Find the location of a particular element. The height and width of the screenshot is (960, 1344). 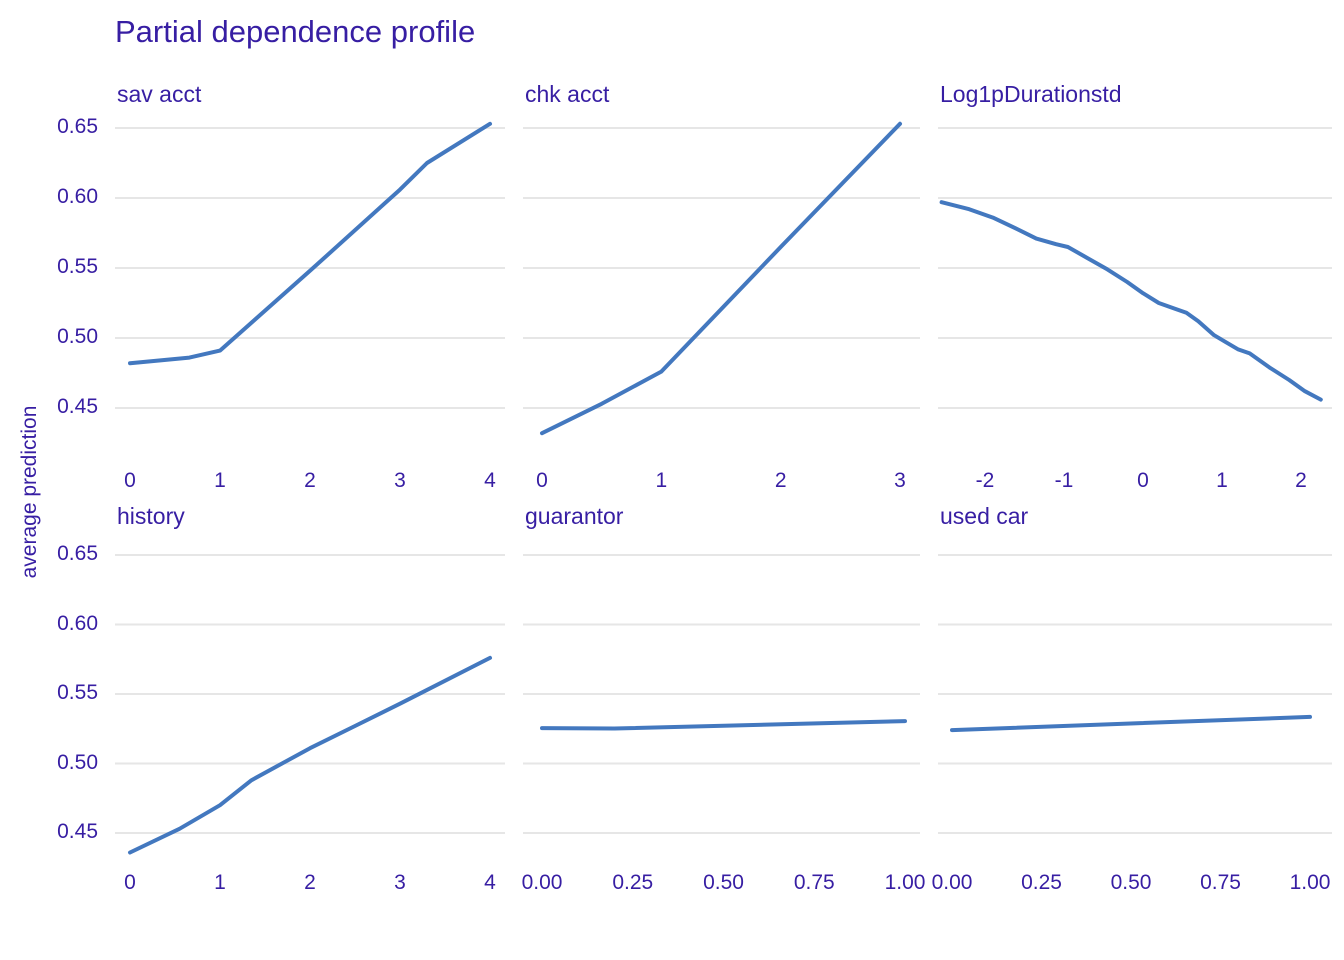

plot-area-guarantor is located at coordinates (721, 694).